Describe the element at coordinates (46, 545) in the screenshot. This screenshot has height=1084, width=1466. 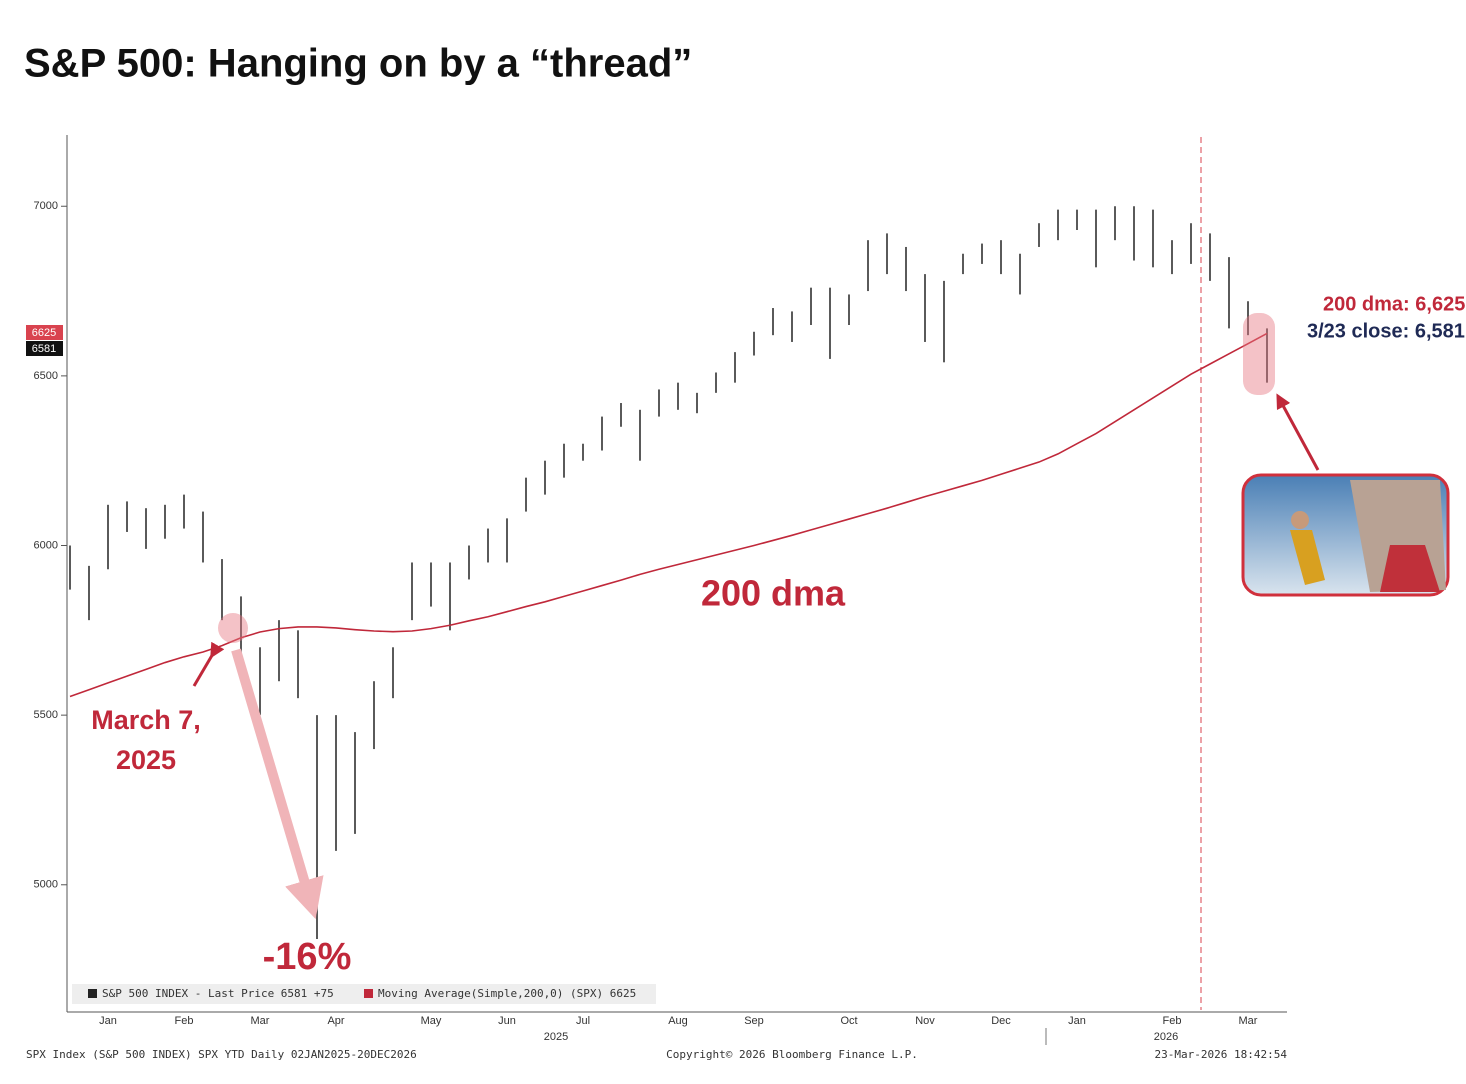
I see `y-tick-label: 6000` at that location.